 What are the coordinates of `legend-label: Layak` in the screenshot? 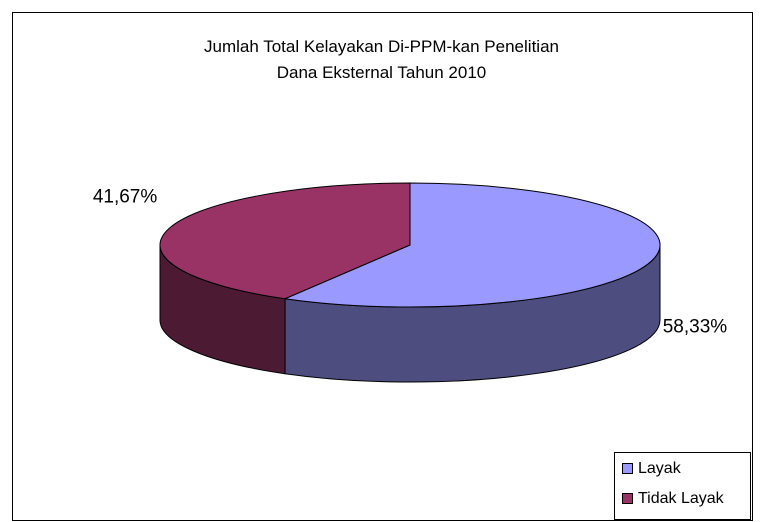 It's located at (660, 468).